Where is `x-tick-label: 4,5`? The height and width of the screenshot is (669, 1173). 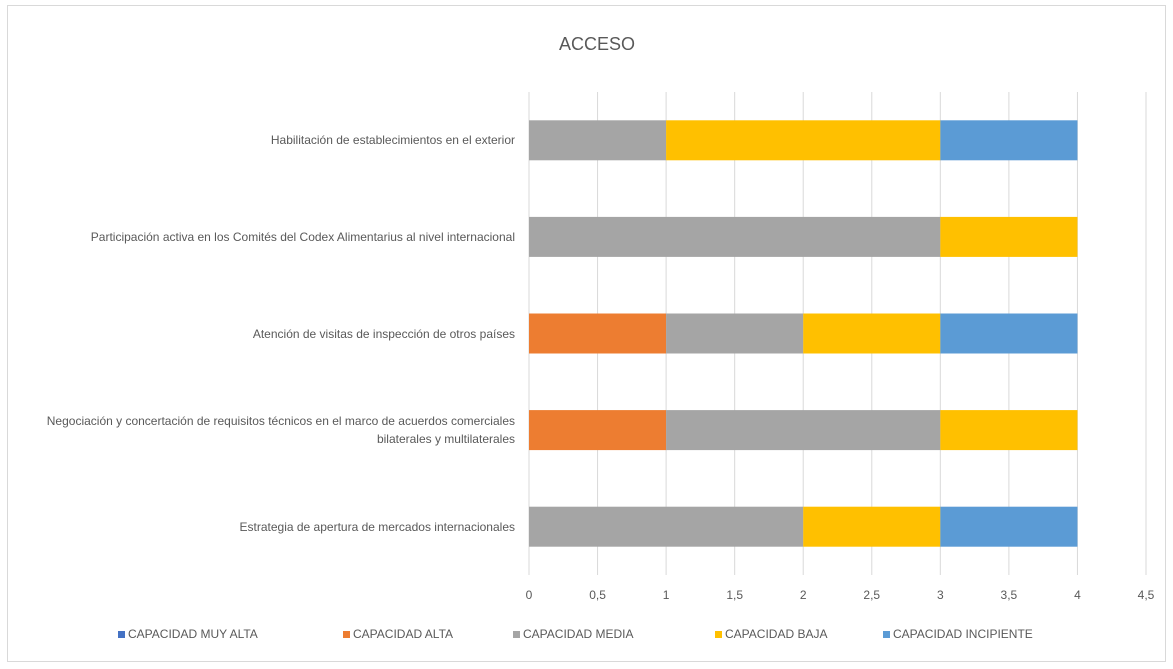
x-tick-label: 4,5 is located at coordinates (1146, 595).